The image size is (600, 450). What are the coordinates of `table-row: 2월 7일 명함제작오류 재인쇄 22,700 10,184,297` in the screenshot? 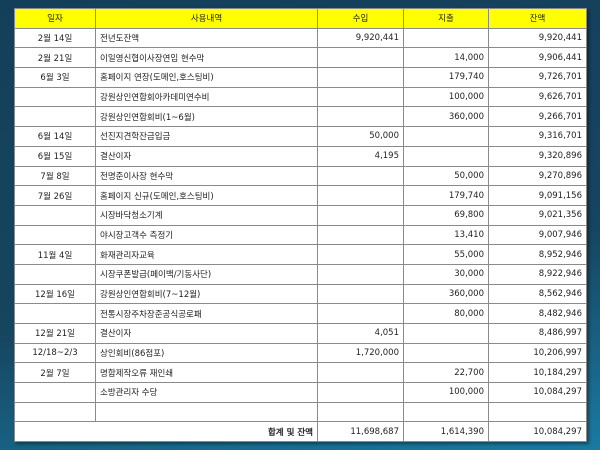 It's located at (300, 373).